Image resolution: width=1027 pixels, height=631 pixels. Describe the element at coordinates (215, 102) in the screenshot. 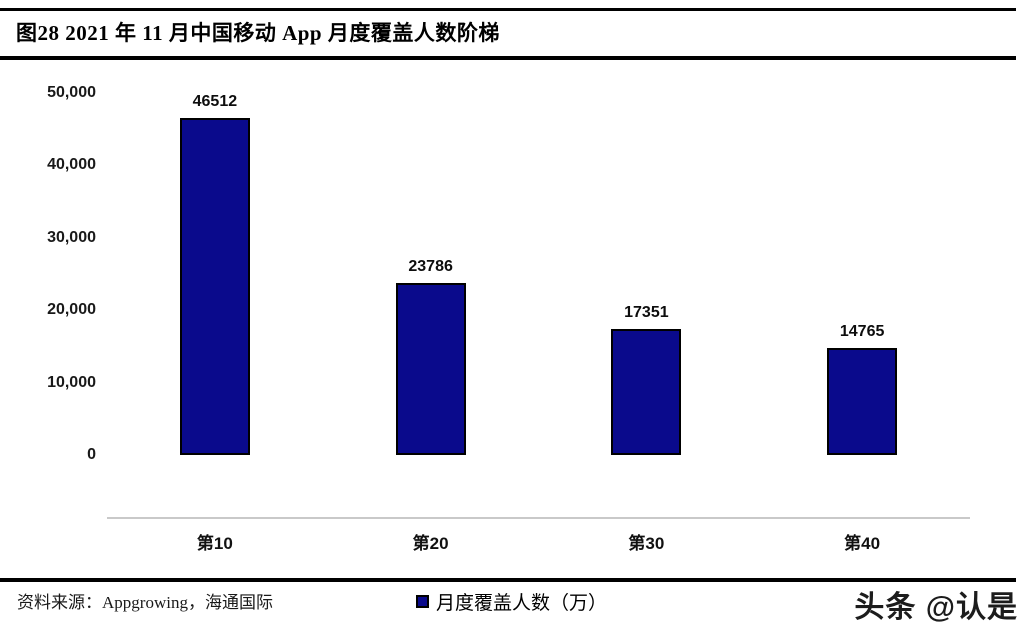

I see `bar-value-label: 46512` at that location.